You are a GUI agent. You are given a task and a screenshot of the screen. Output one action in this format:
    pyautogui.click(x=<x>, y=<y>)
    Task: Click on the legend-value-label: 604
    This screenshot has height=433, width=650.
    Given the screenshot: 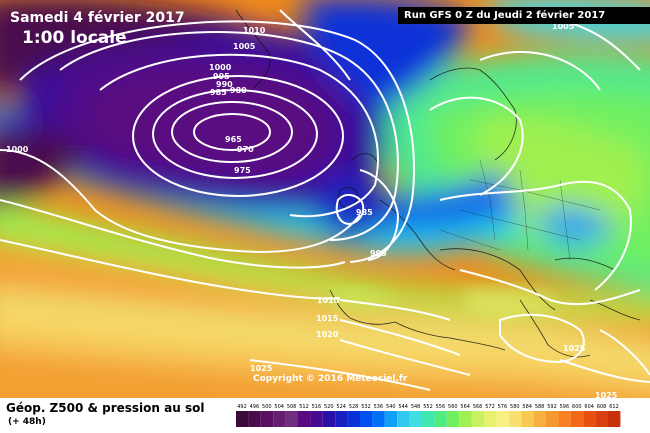 What is the action you would take?
    pyautogui.click(x=589, y=407)
    